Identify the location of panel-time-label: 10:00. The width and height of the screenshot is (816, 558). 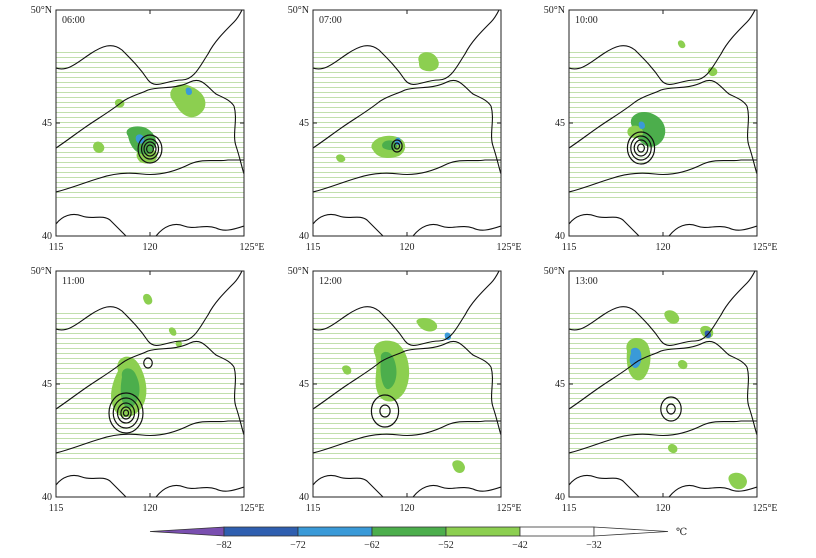
(586, 20).